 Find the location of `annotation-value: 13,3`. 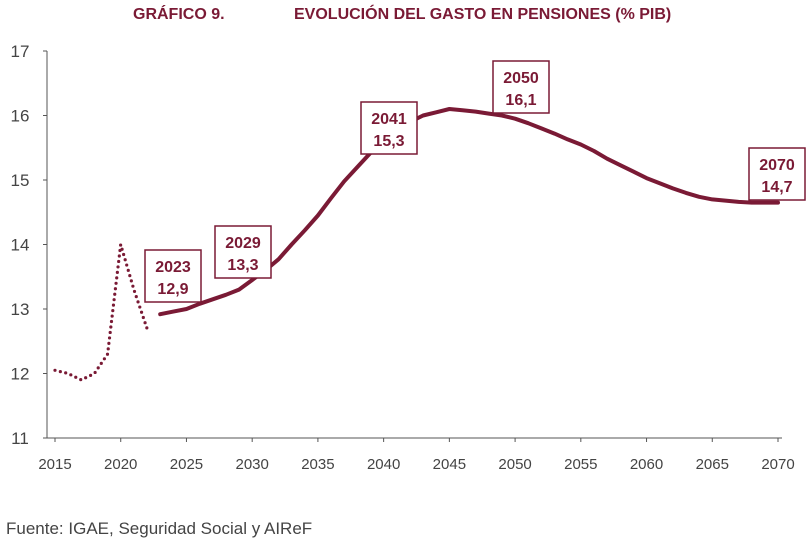

annotation-value: 13,3 is located at coordinates (242, 265).